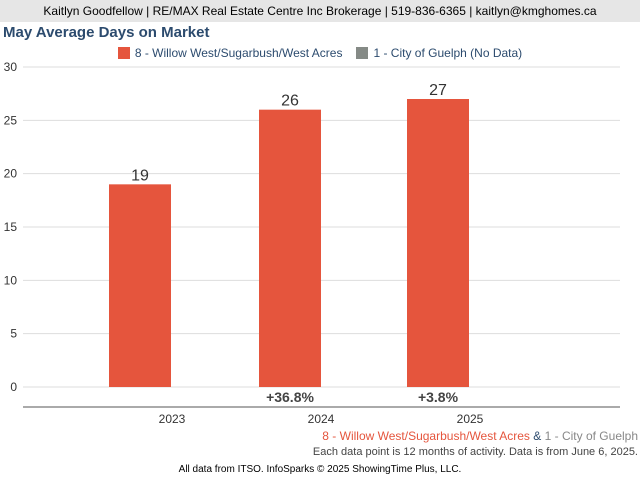 The height and width of the screenshot is (480, 640). Describe the element at coordinates (238, 53) in the screenshot. I see `legend-label-willow-west: 8 - Willow West/Sugarbush/West Acres` at that location.